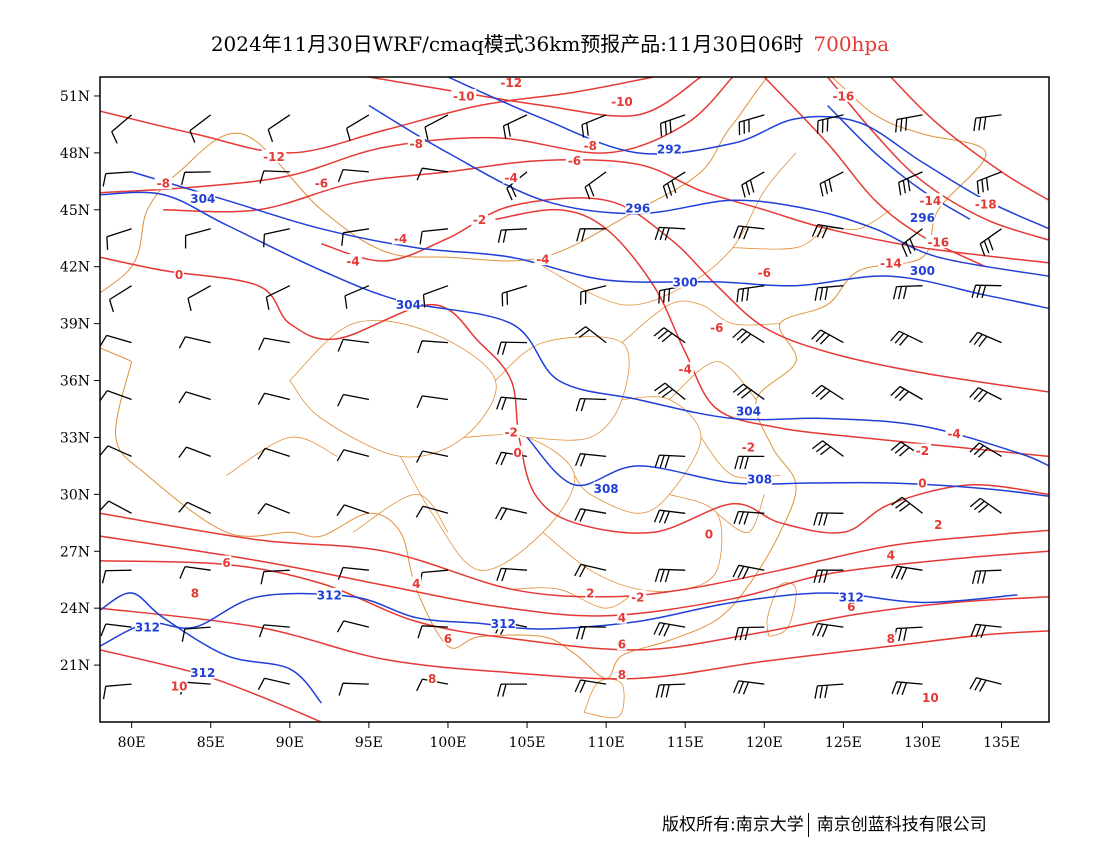  I want to click on contour-label: 296, so click(922, 218).